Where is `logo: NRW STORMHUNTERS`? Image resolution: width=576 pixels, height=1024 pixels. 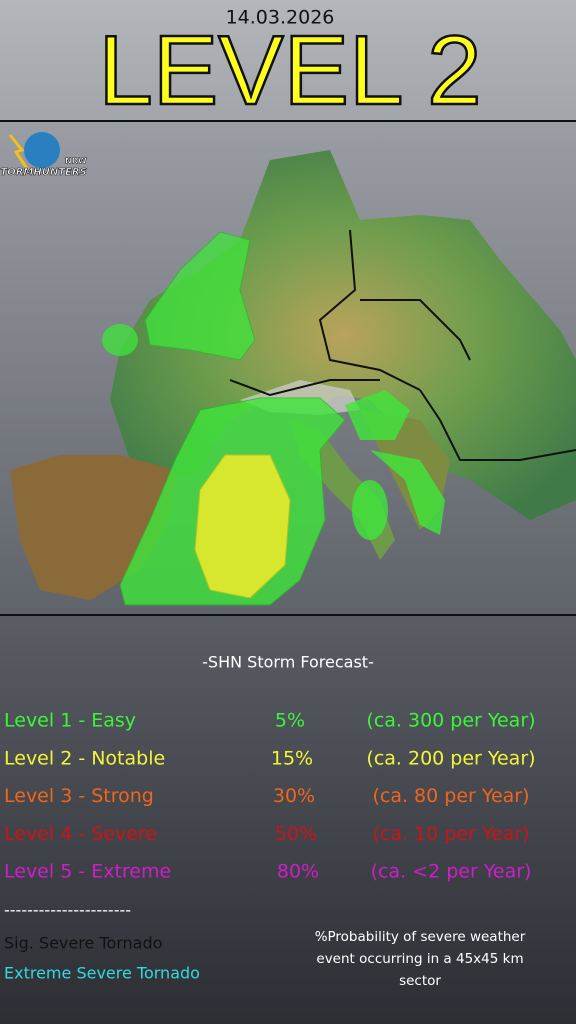
logo: NRW STORMHUNTERS is located at coordinates (43, 155).